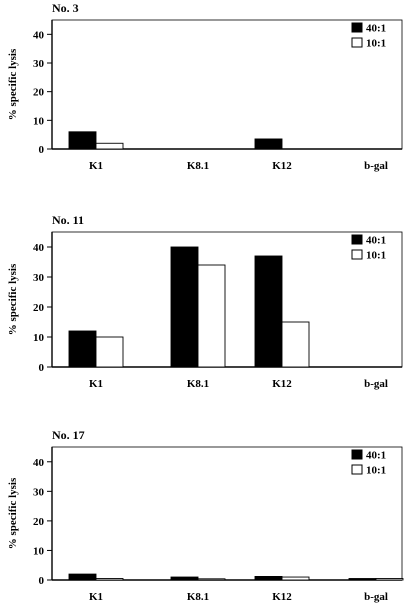 The width and height of the screenshot is (408, 613). I want to click on chart-title: No. 11, so click(68, 220).